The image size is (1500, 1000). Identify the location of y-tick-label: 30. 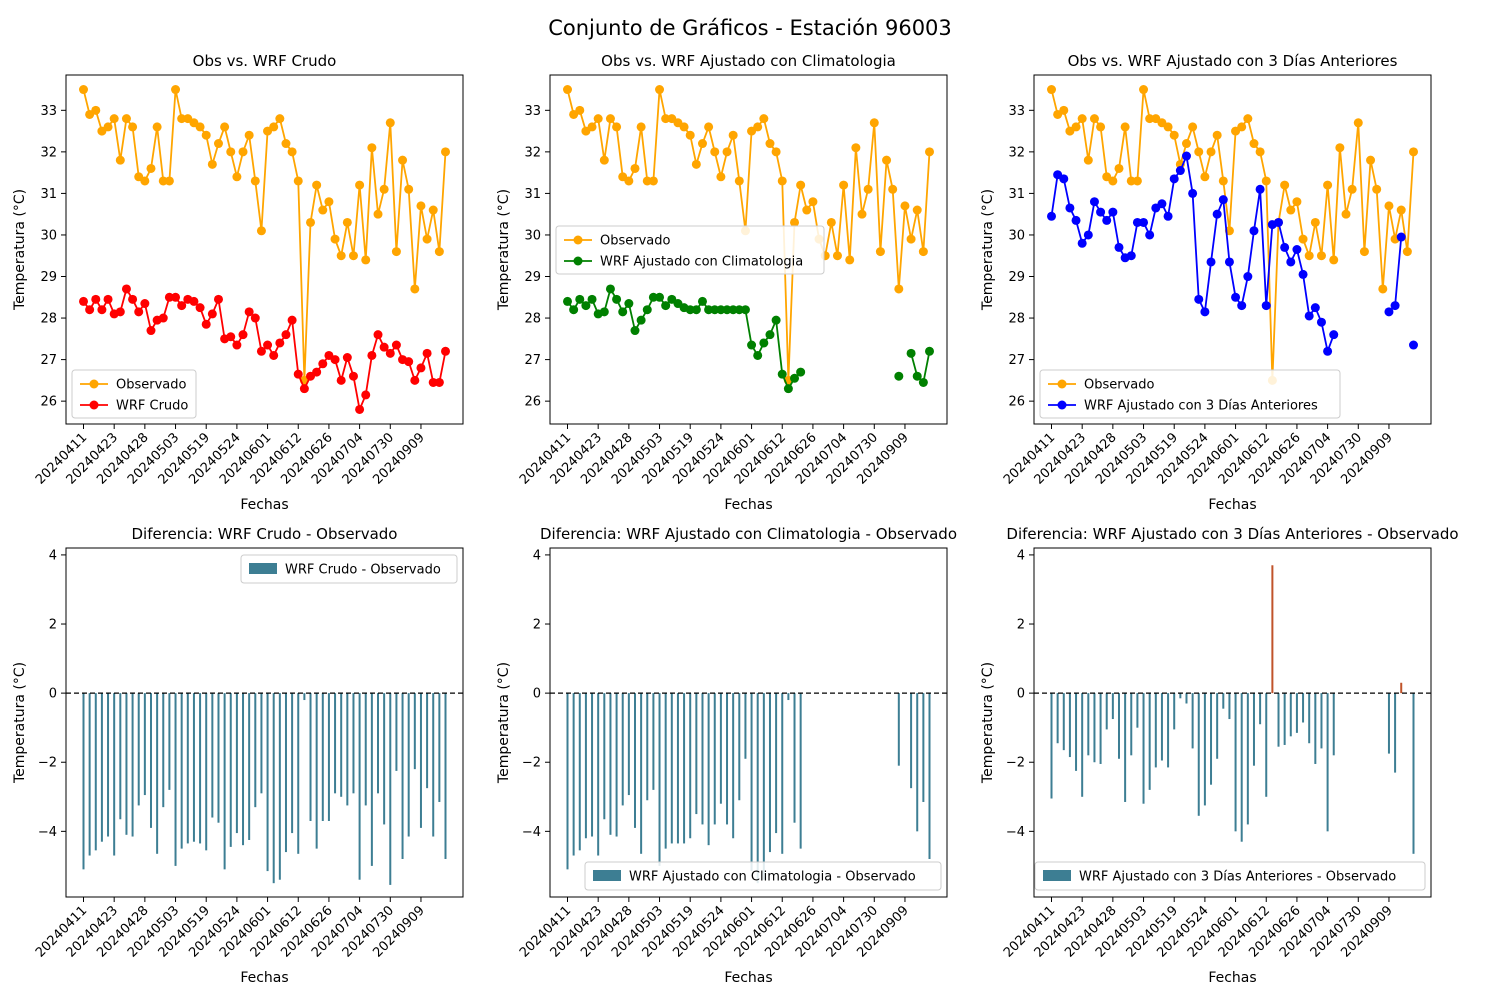
(48, 235).